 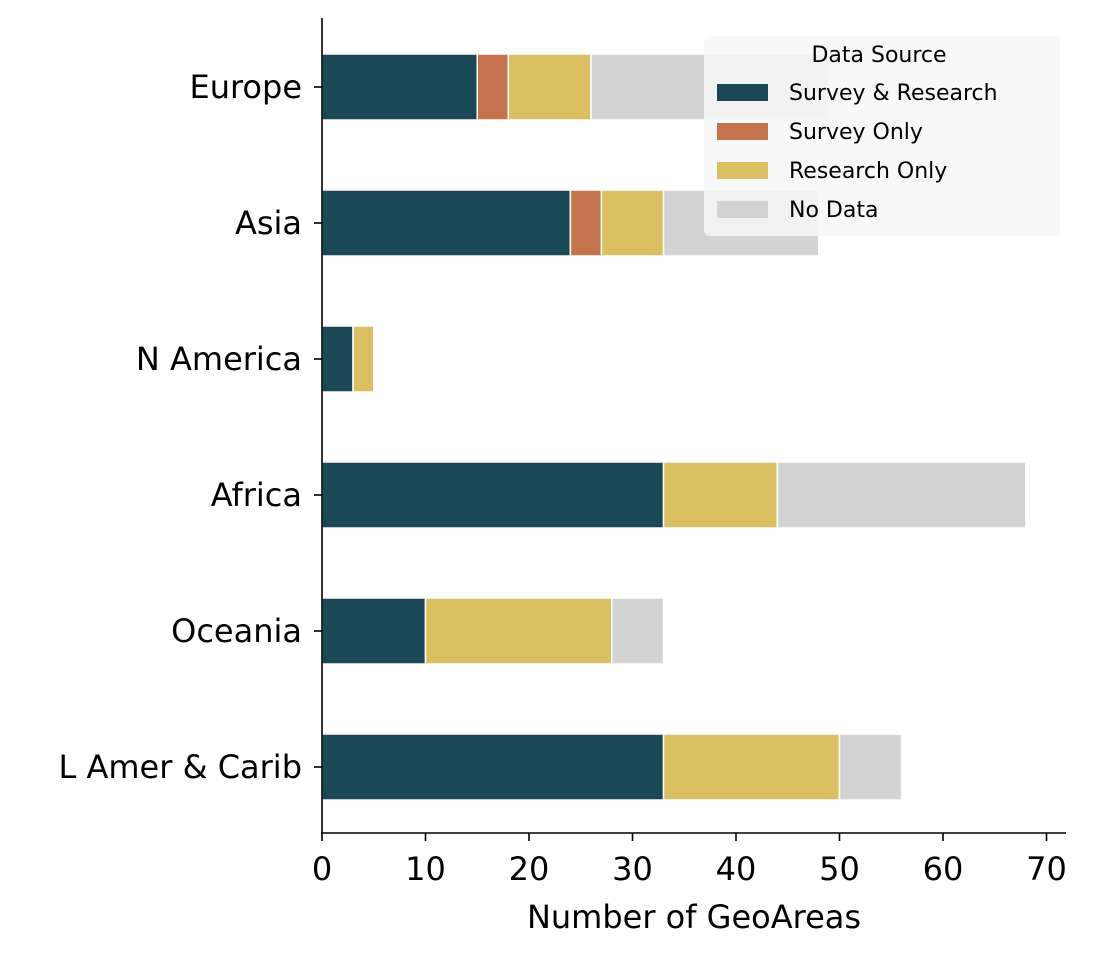 I want to click on x-axis-title: Number of GeoAreas, so click(x=694, y=917).